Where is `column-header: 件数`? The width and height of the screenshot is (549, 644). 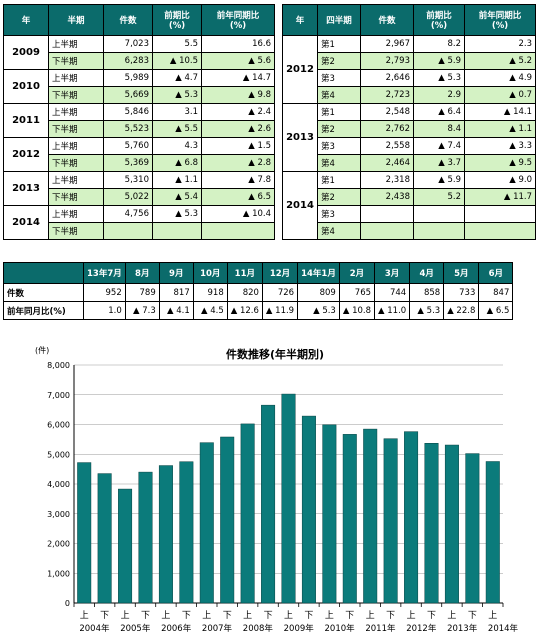 column-header: 件数 is located at coordinates (128, 20).